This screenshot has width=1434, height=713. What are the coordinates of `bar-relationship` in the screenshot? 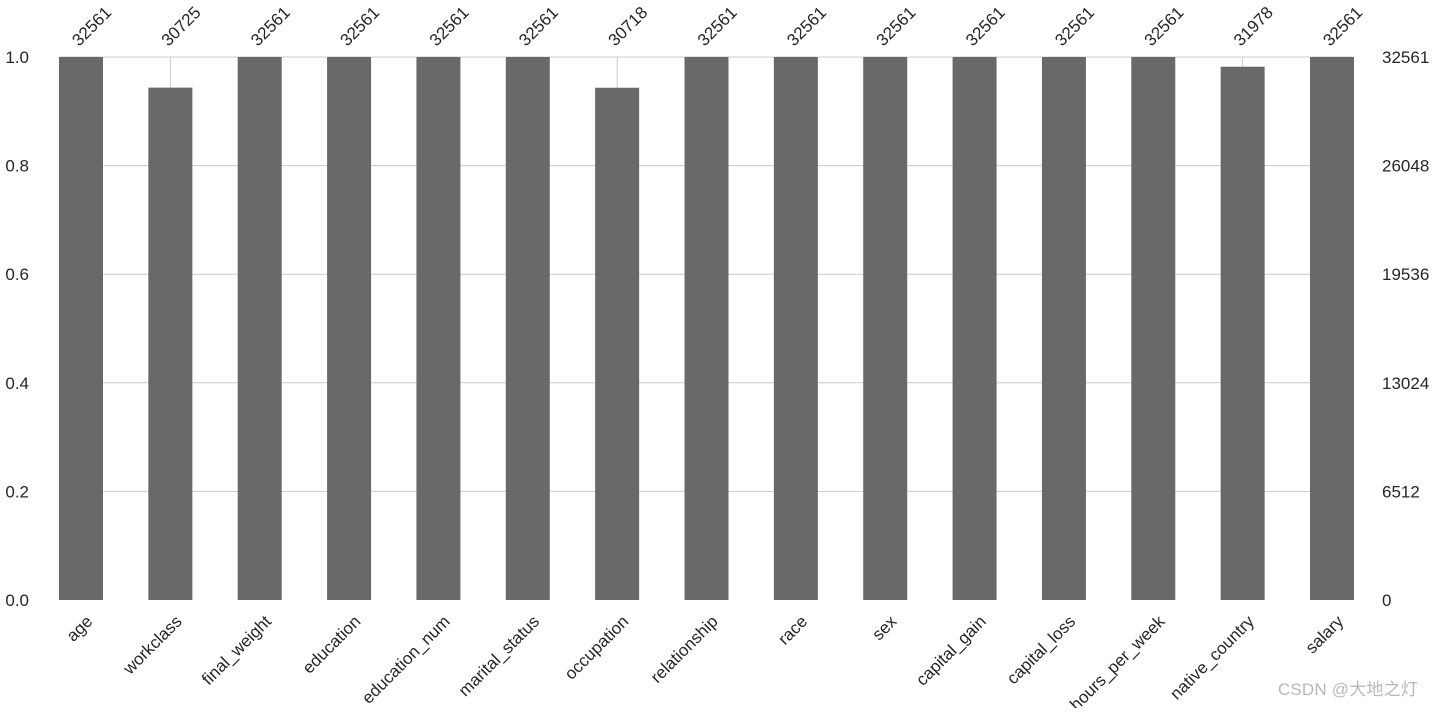 It's located at (706, 328).